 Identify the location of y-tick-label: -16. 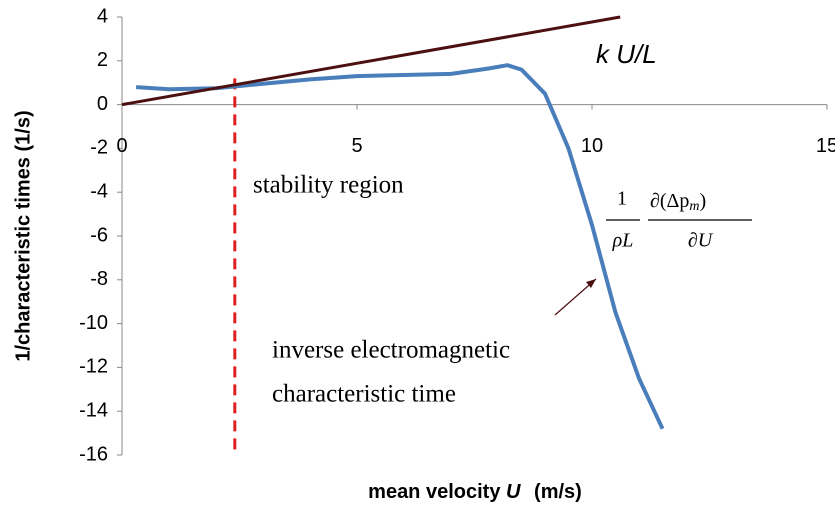
(93, 454).